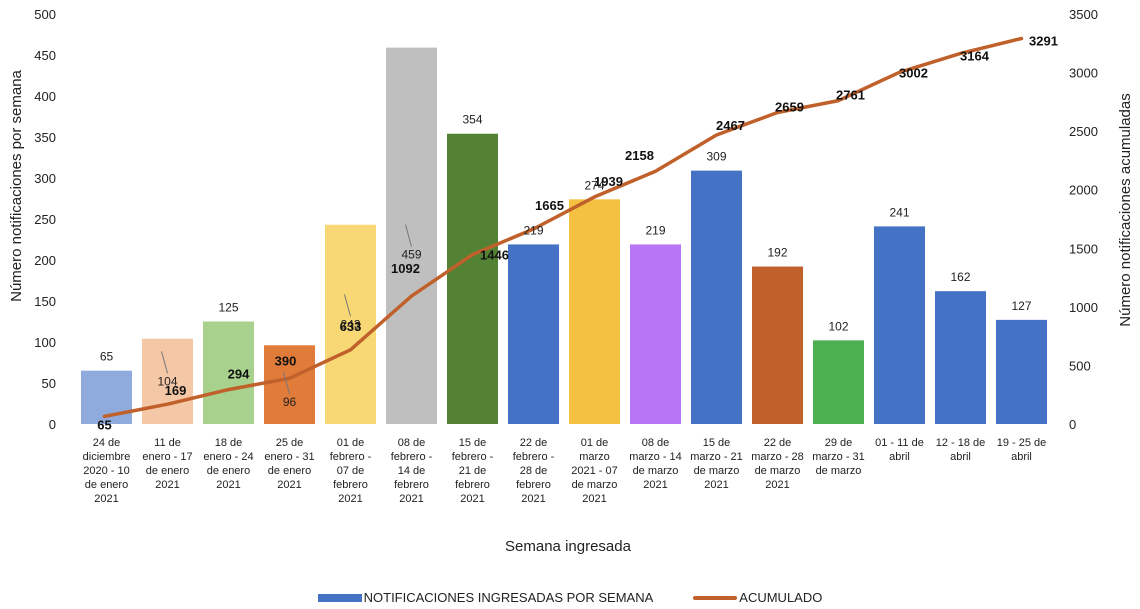 The height and width of the screenshot is (609, 1140). I want to click on x-tick-label: 08 de febrero - 14 de febrero 2021, so click(412, 471).